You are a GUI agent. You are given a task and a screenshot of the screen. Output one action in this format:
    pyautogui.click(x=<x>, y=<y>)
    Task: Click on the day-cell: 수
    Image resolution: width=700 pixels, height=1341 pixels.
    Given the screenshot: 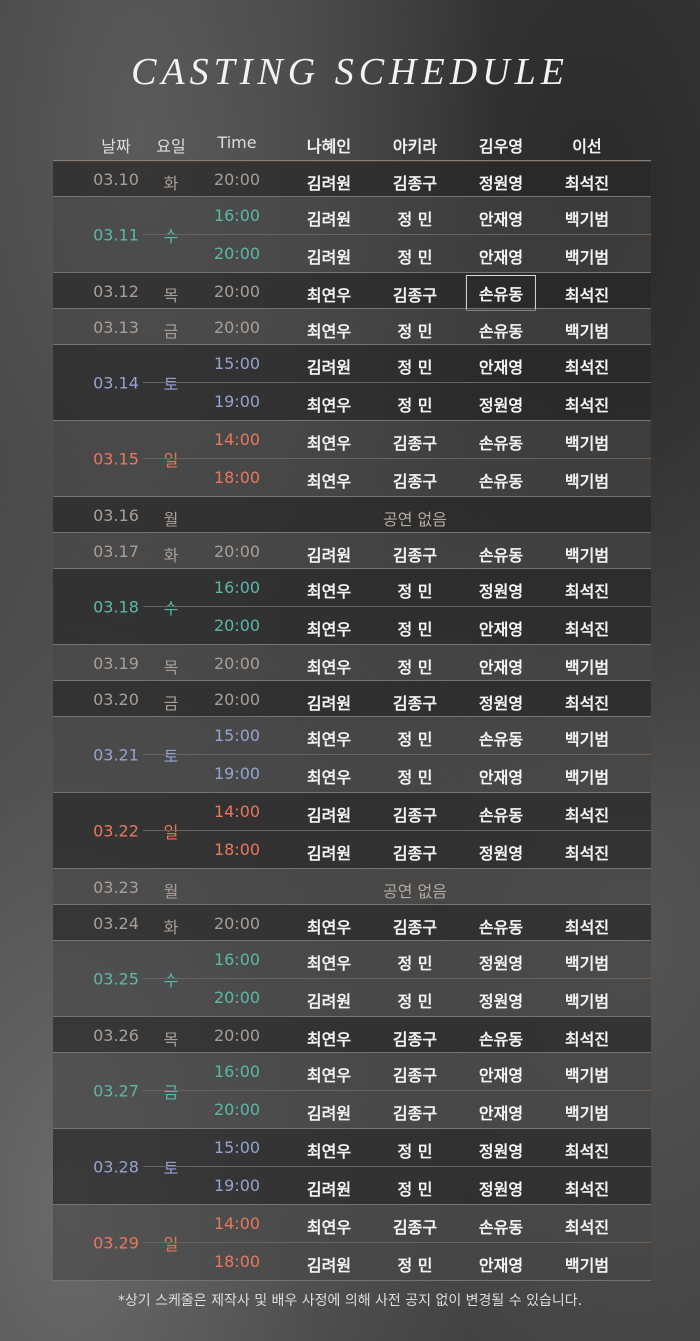 What is the action you would take?
    pyautogui.click(x=171, y=608)
    